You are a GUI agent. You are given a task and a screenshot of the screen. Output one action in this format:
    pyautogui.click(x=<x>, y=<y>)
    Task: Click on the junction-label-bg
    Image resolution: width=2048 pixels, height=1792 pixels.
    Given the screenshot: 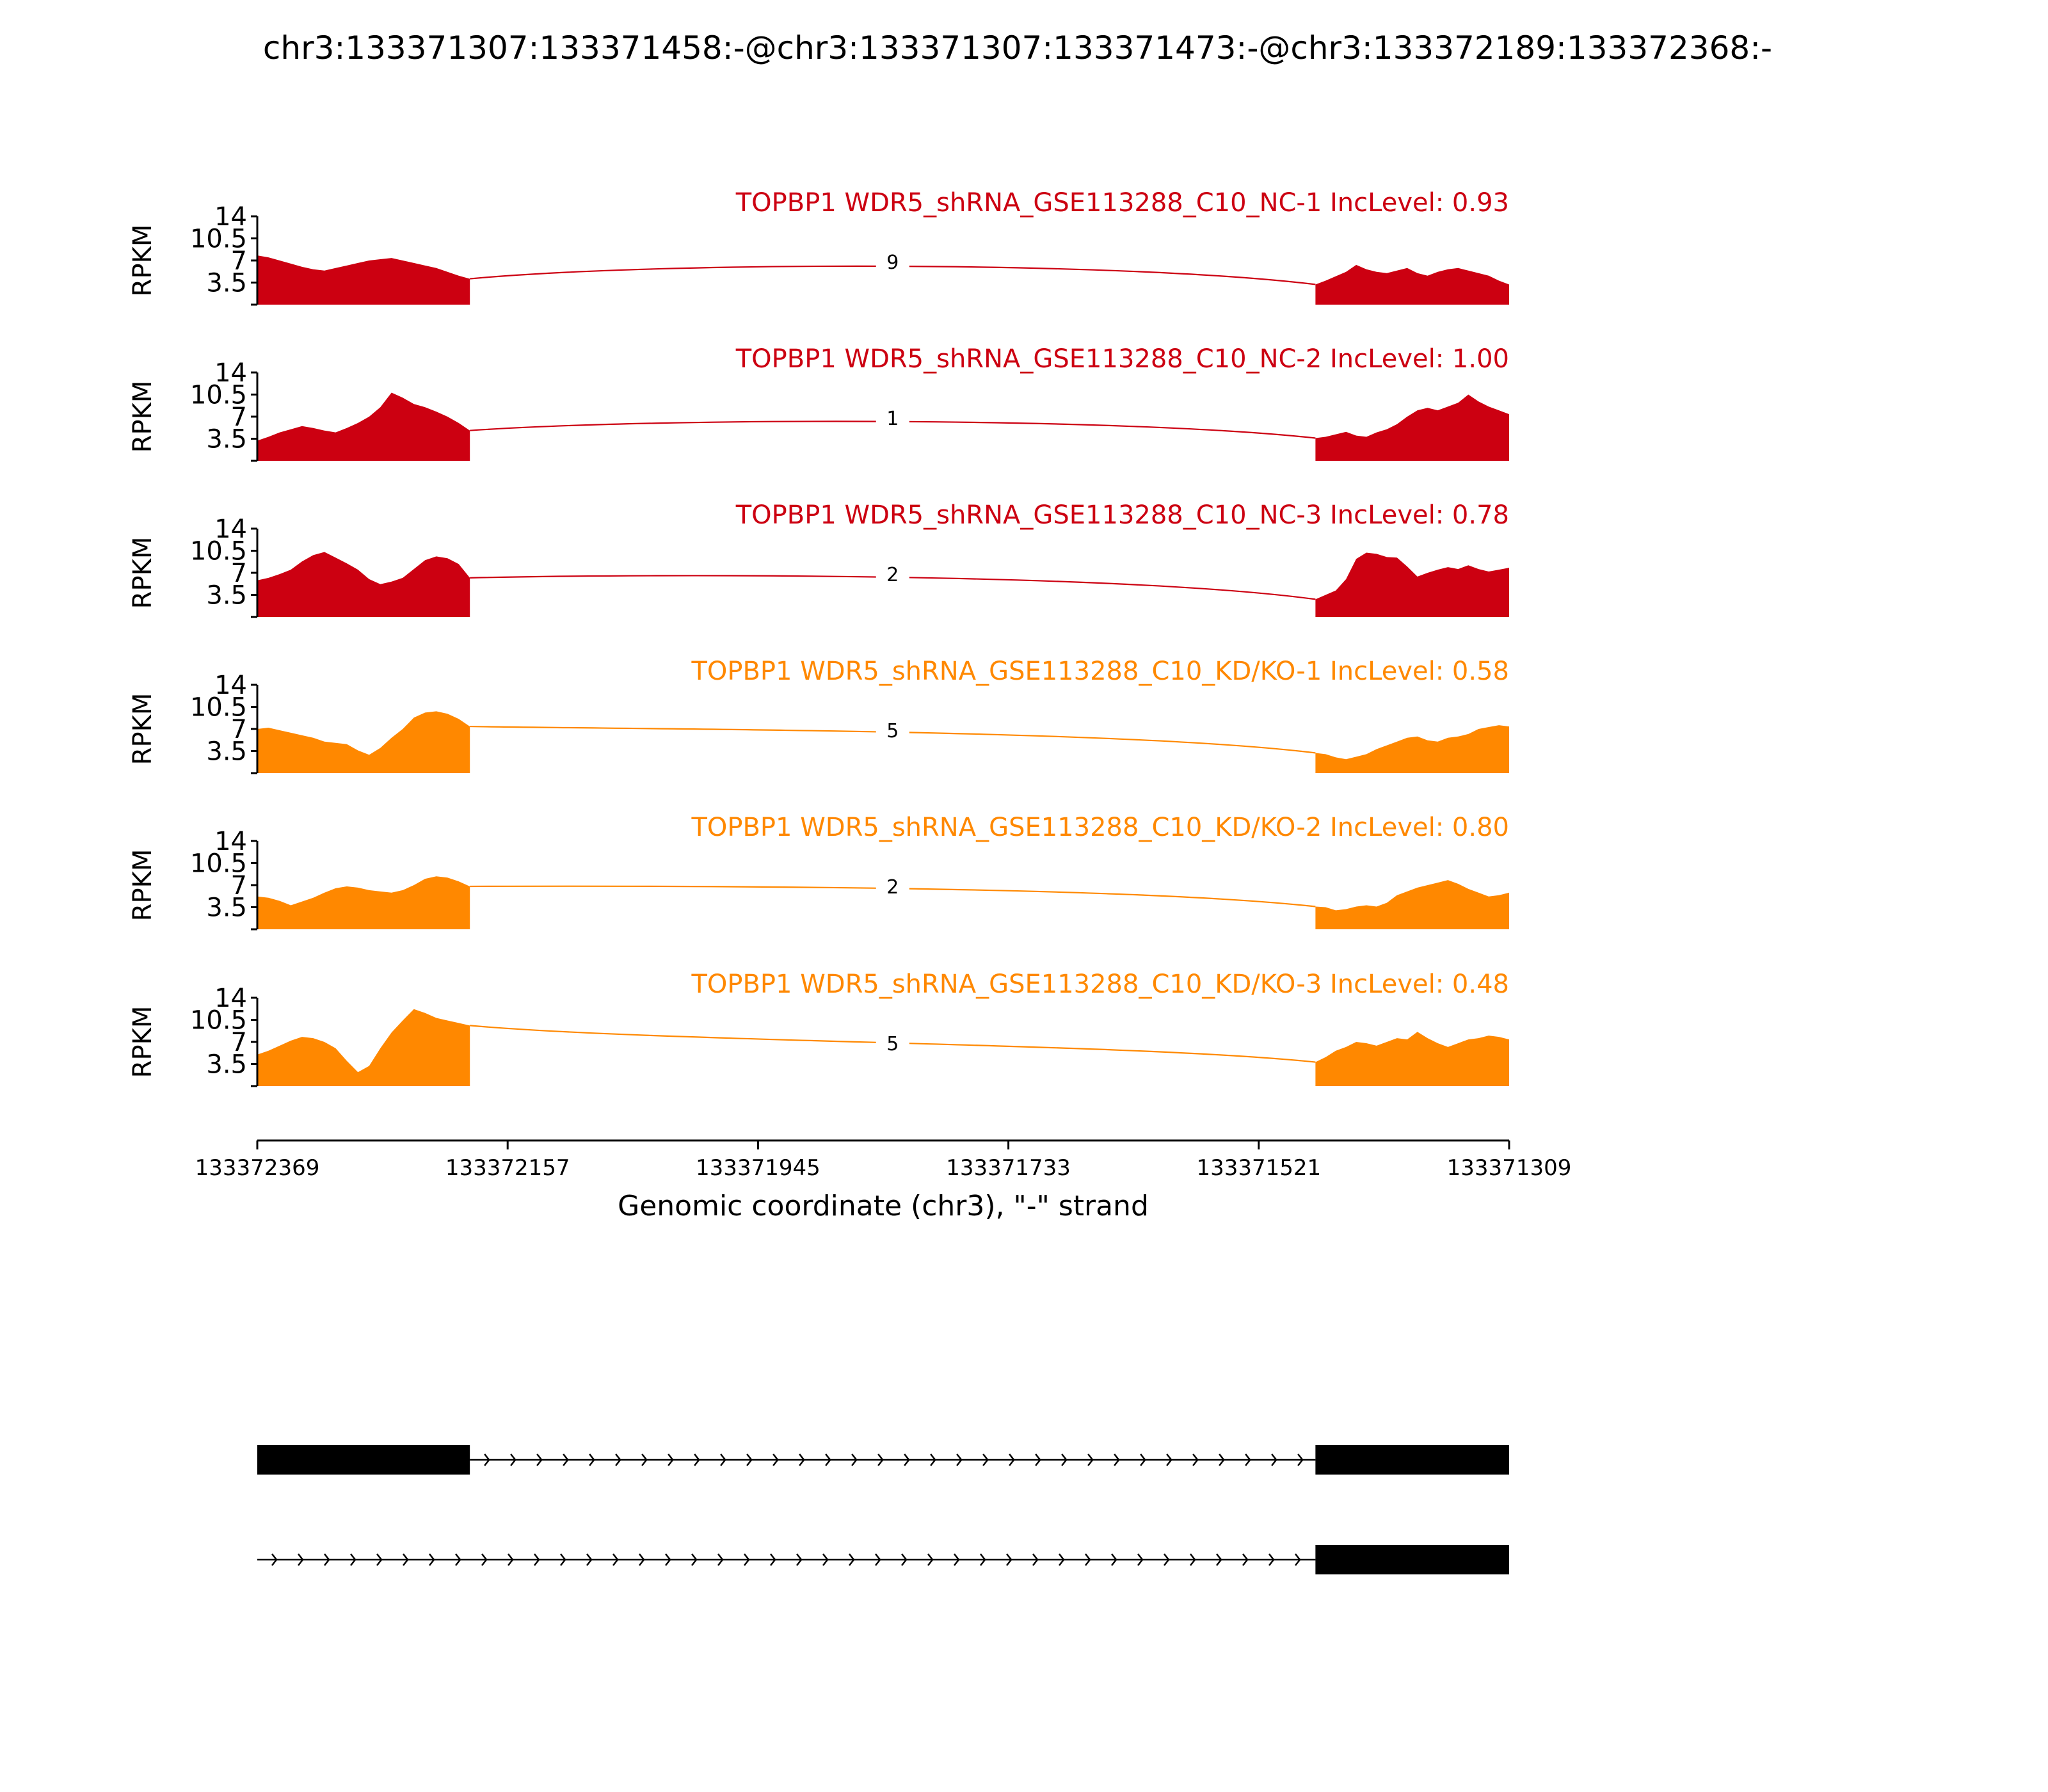 What is the action you would take?
    pyautogui.click(x=892, y=1044)
    